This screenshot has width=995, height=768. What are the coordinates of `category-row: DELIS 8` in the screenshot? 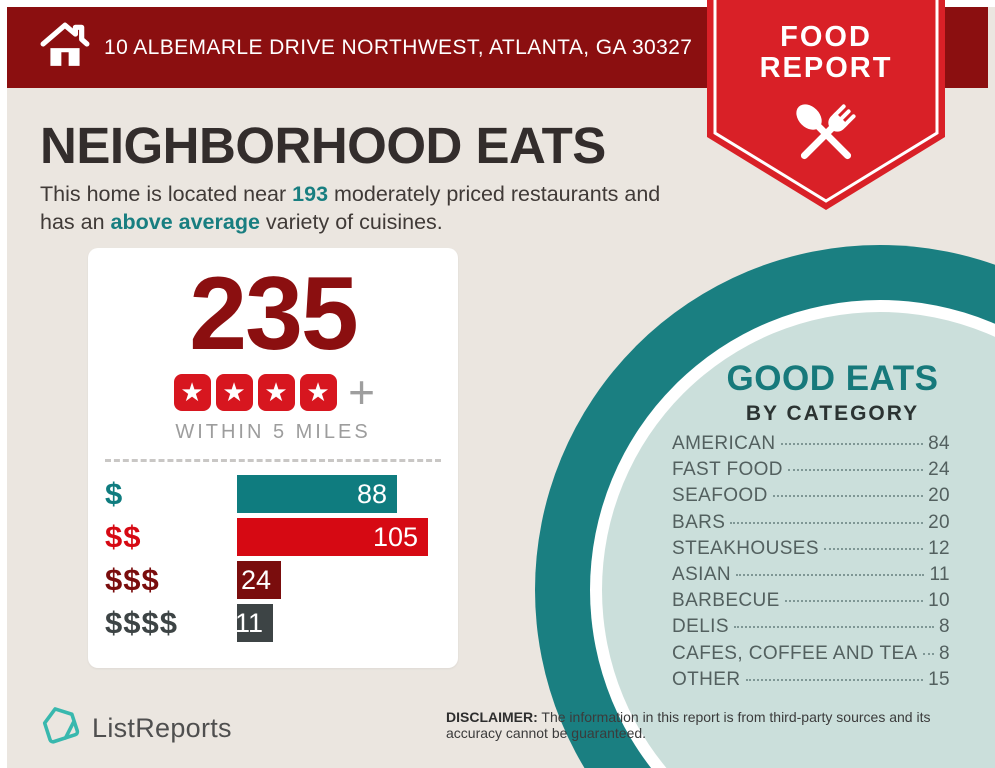 It's located at (811, 629).